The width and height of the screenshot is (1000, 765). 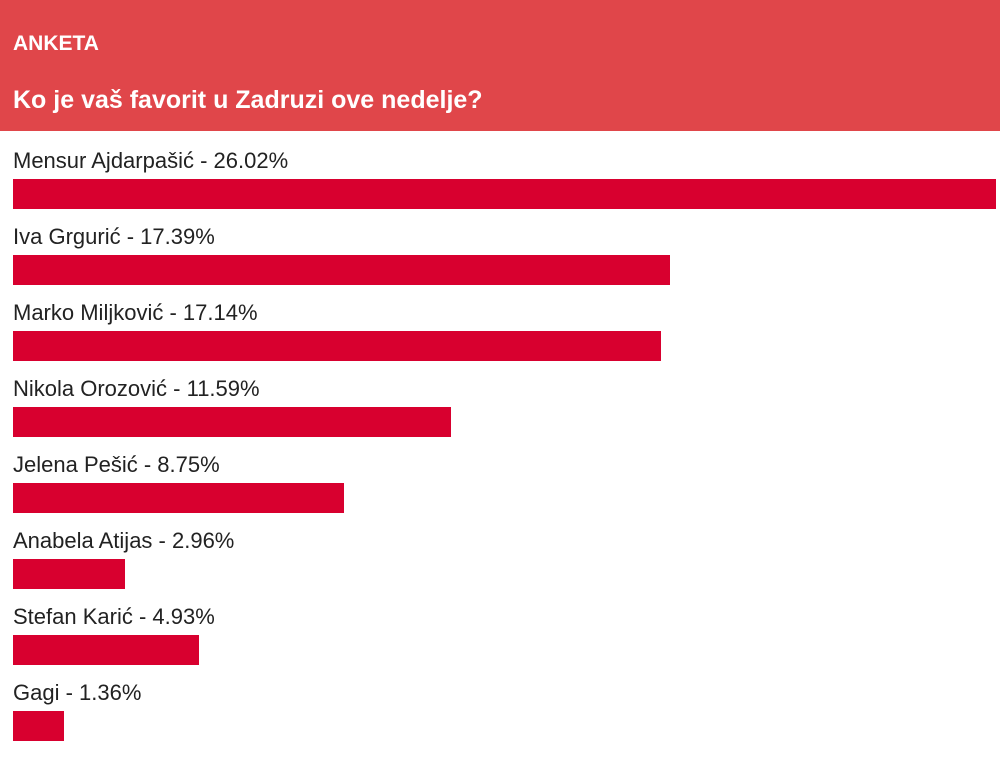 I want to click on poll-question: Ko je vaš favorit u Zadruzi ove nedelje?, so click(x=248, y=100).